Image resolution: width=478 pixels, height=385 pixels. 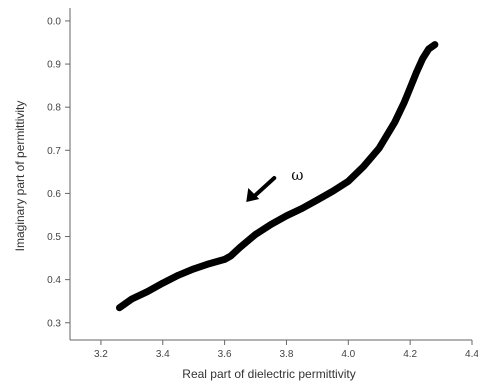 I want to click on x-ticks: 3.2 3.4 3.6 3.8 4.0 4.2 4.4, so click(x=286, y=350).